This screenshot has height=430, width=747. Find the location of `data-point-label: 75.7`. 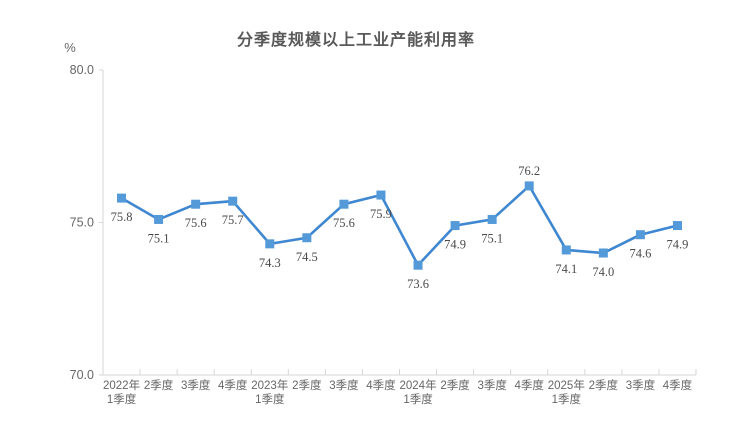

data-point-label: 75.7 is located at coordinates (233, 220).